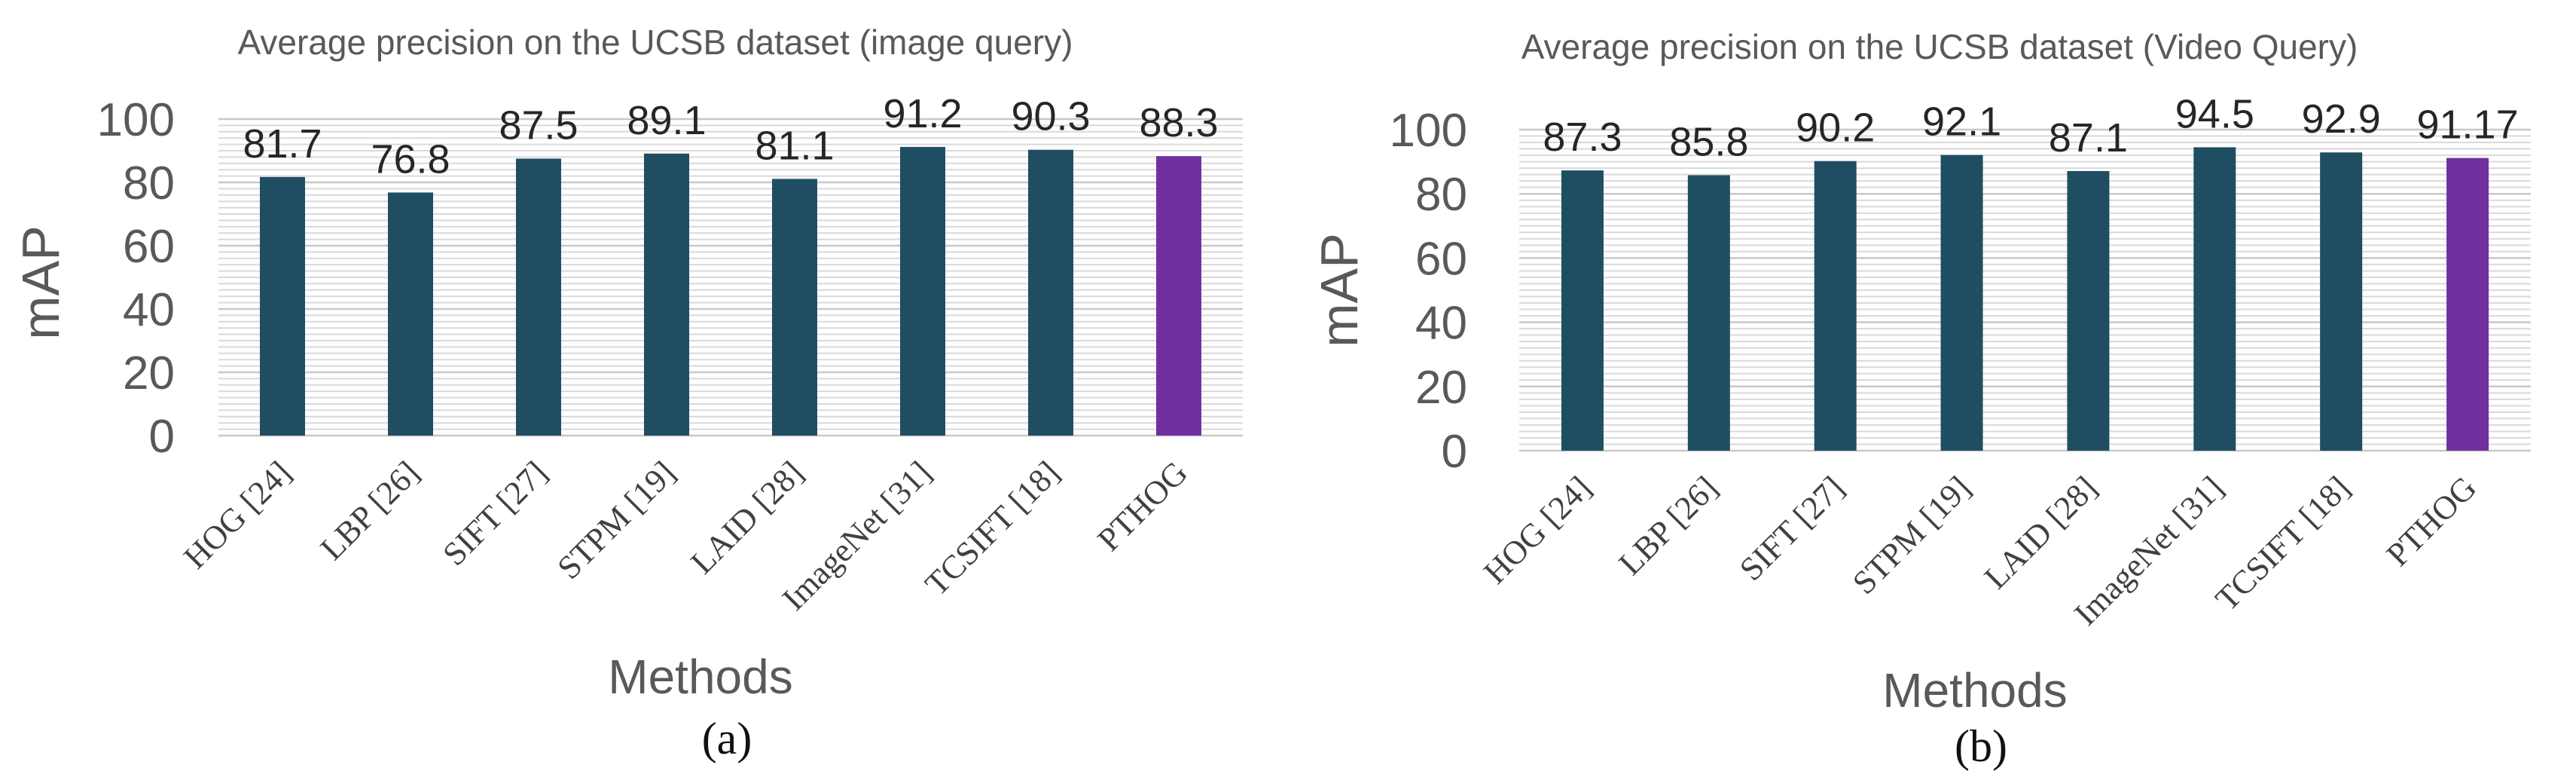  Describe the element at coordinates (1709, 142) in the screenshot. I see `chart-b-data-label: 85.8` at that location.